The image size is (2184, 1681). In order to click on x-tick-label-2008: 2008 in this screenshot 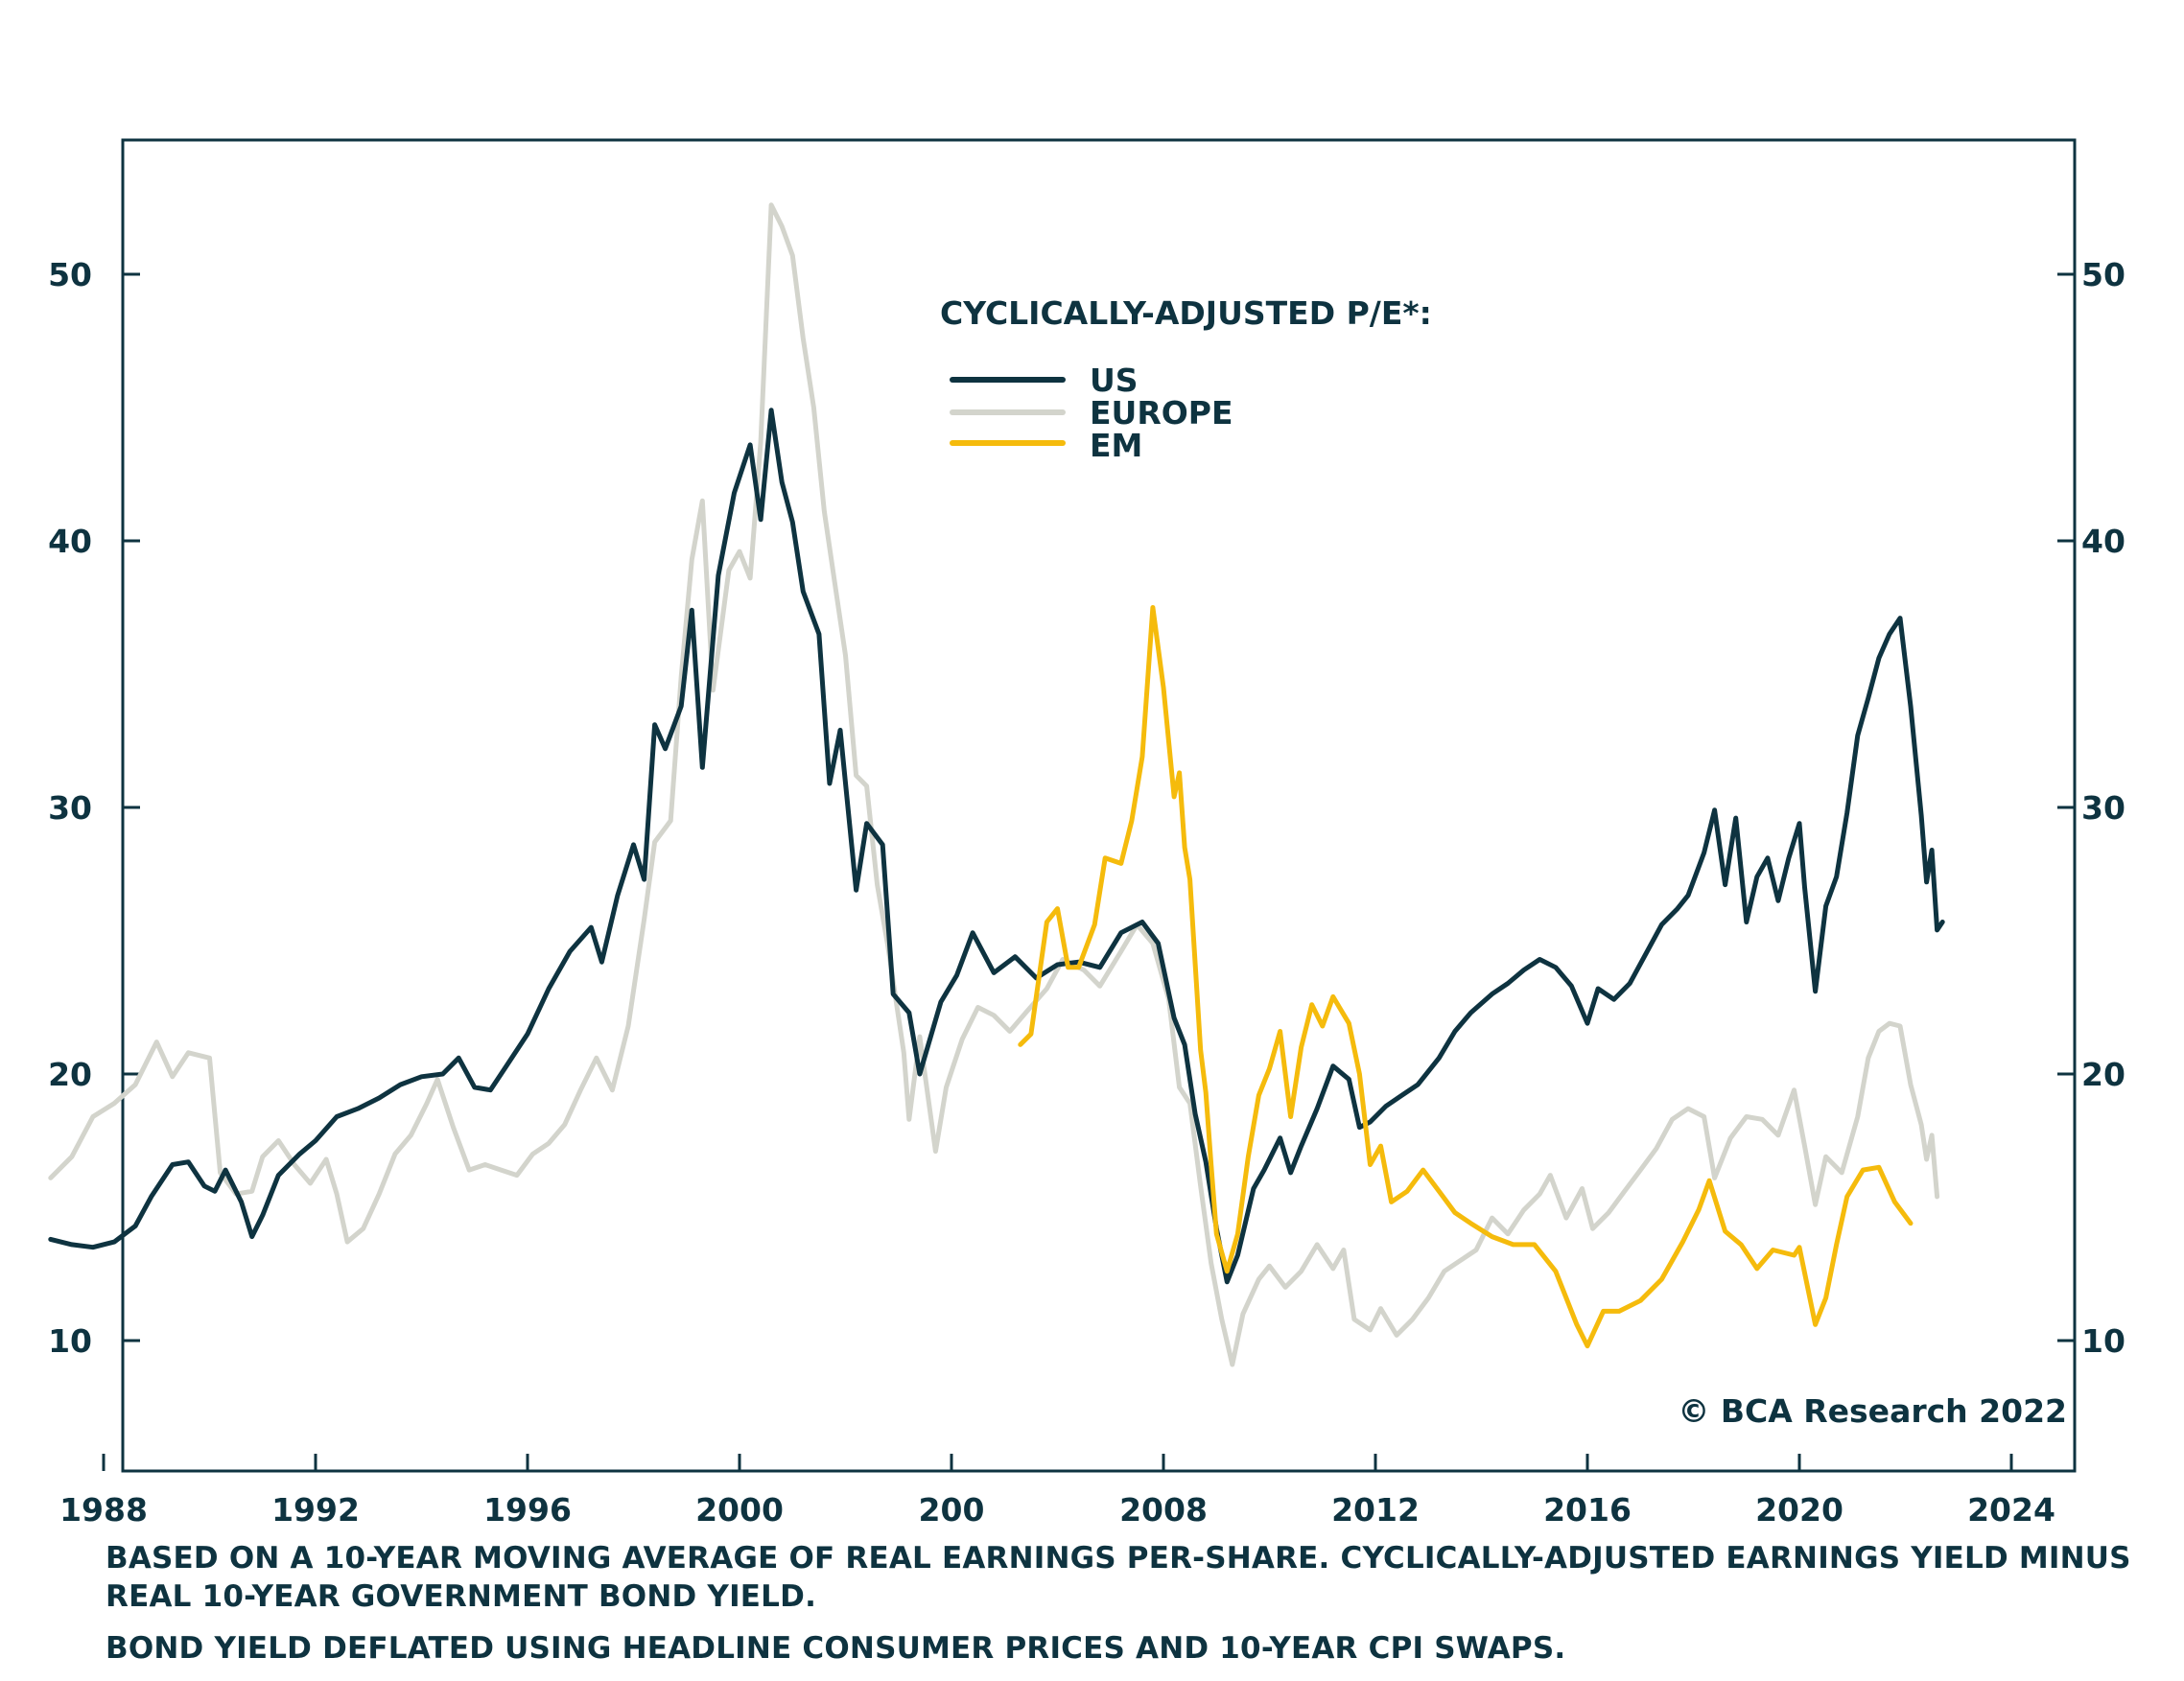, I will do `click(1163, 1510)`.